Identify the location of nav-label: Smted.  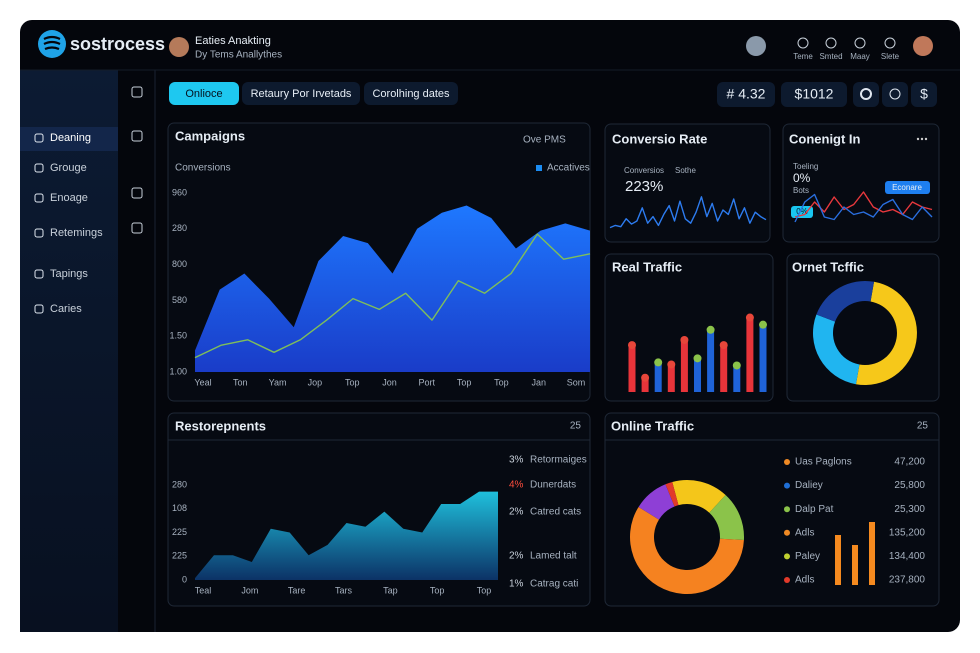
(830, 56).